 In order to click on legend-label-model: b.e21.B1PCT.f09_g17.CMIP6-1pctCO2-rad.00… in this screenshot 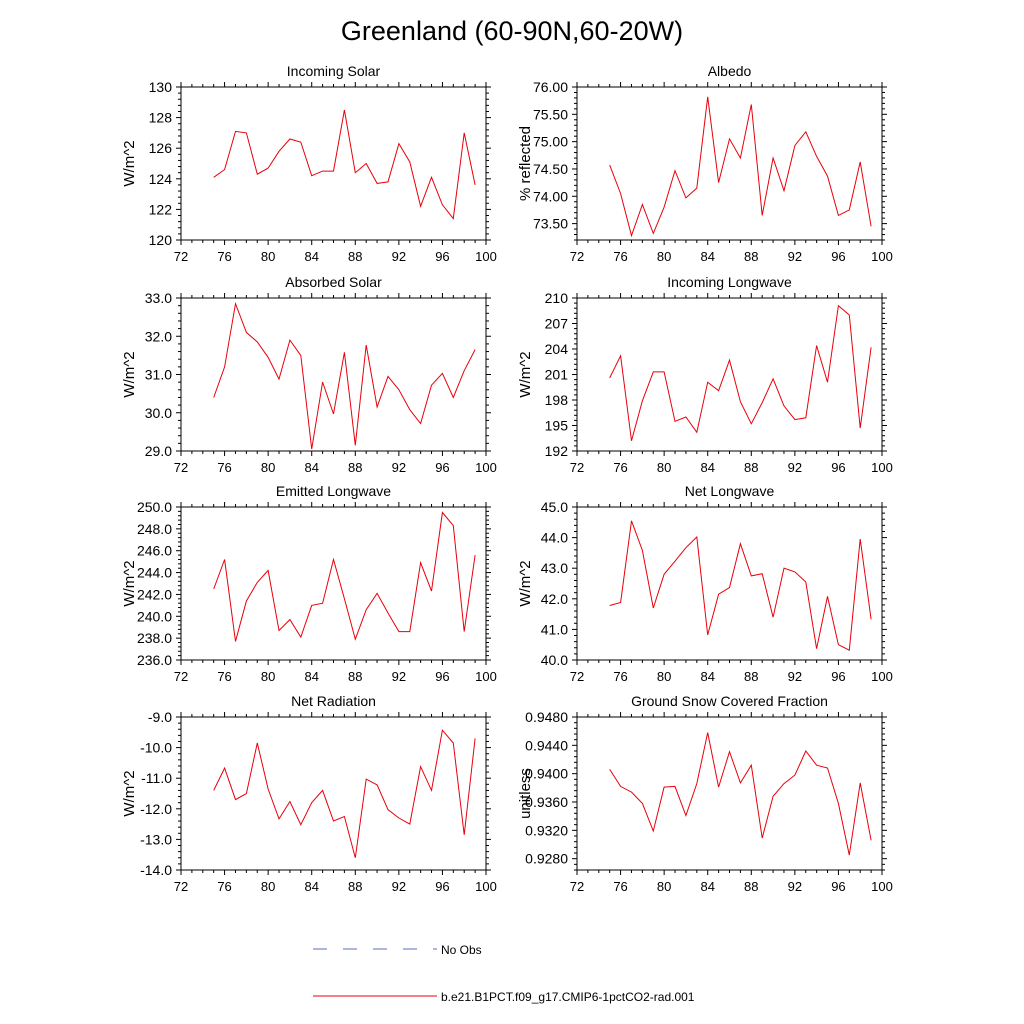, I will do `click(568, 997)`.